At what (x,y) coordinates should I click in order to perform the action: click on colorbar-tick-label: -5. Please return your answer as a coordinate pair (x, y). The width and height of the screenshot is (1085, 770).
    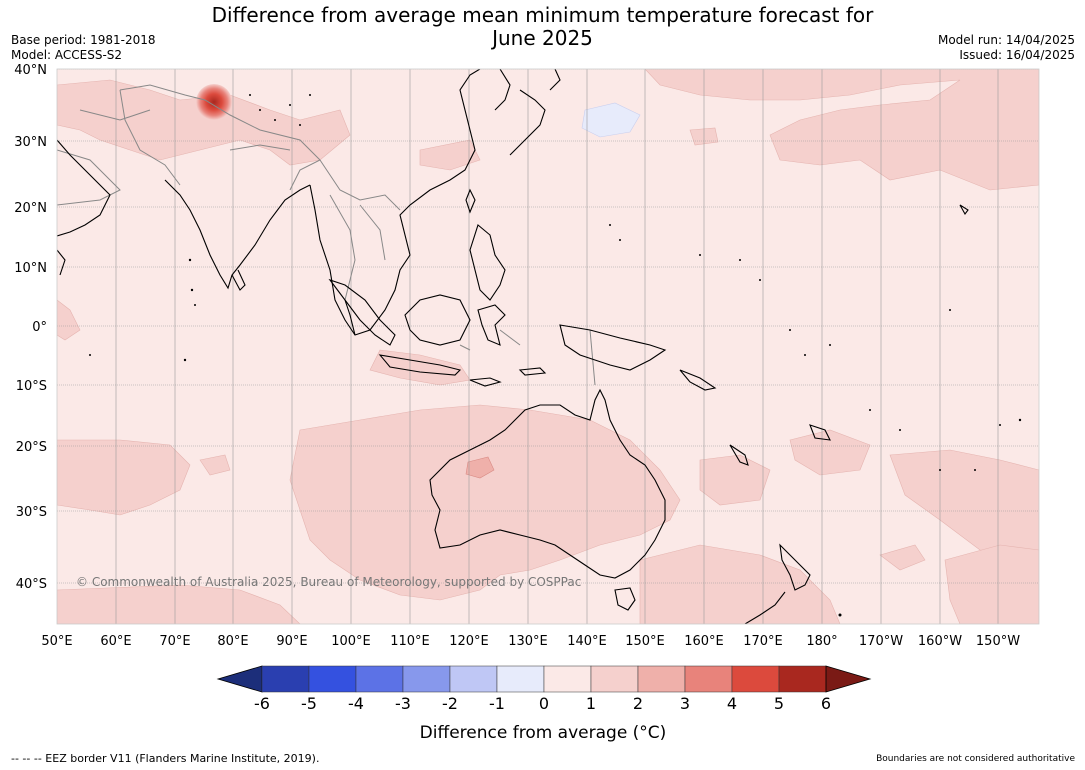
    Looking at the image, I should click on (309, 703).